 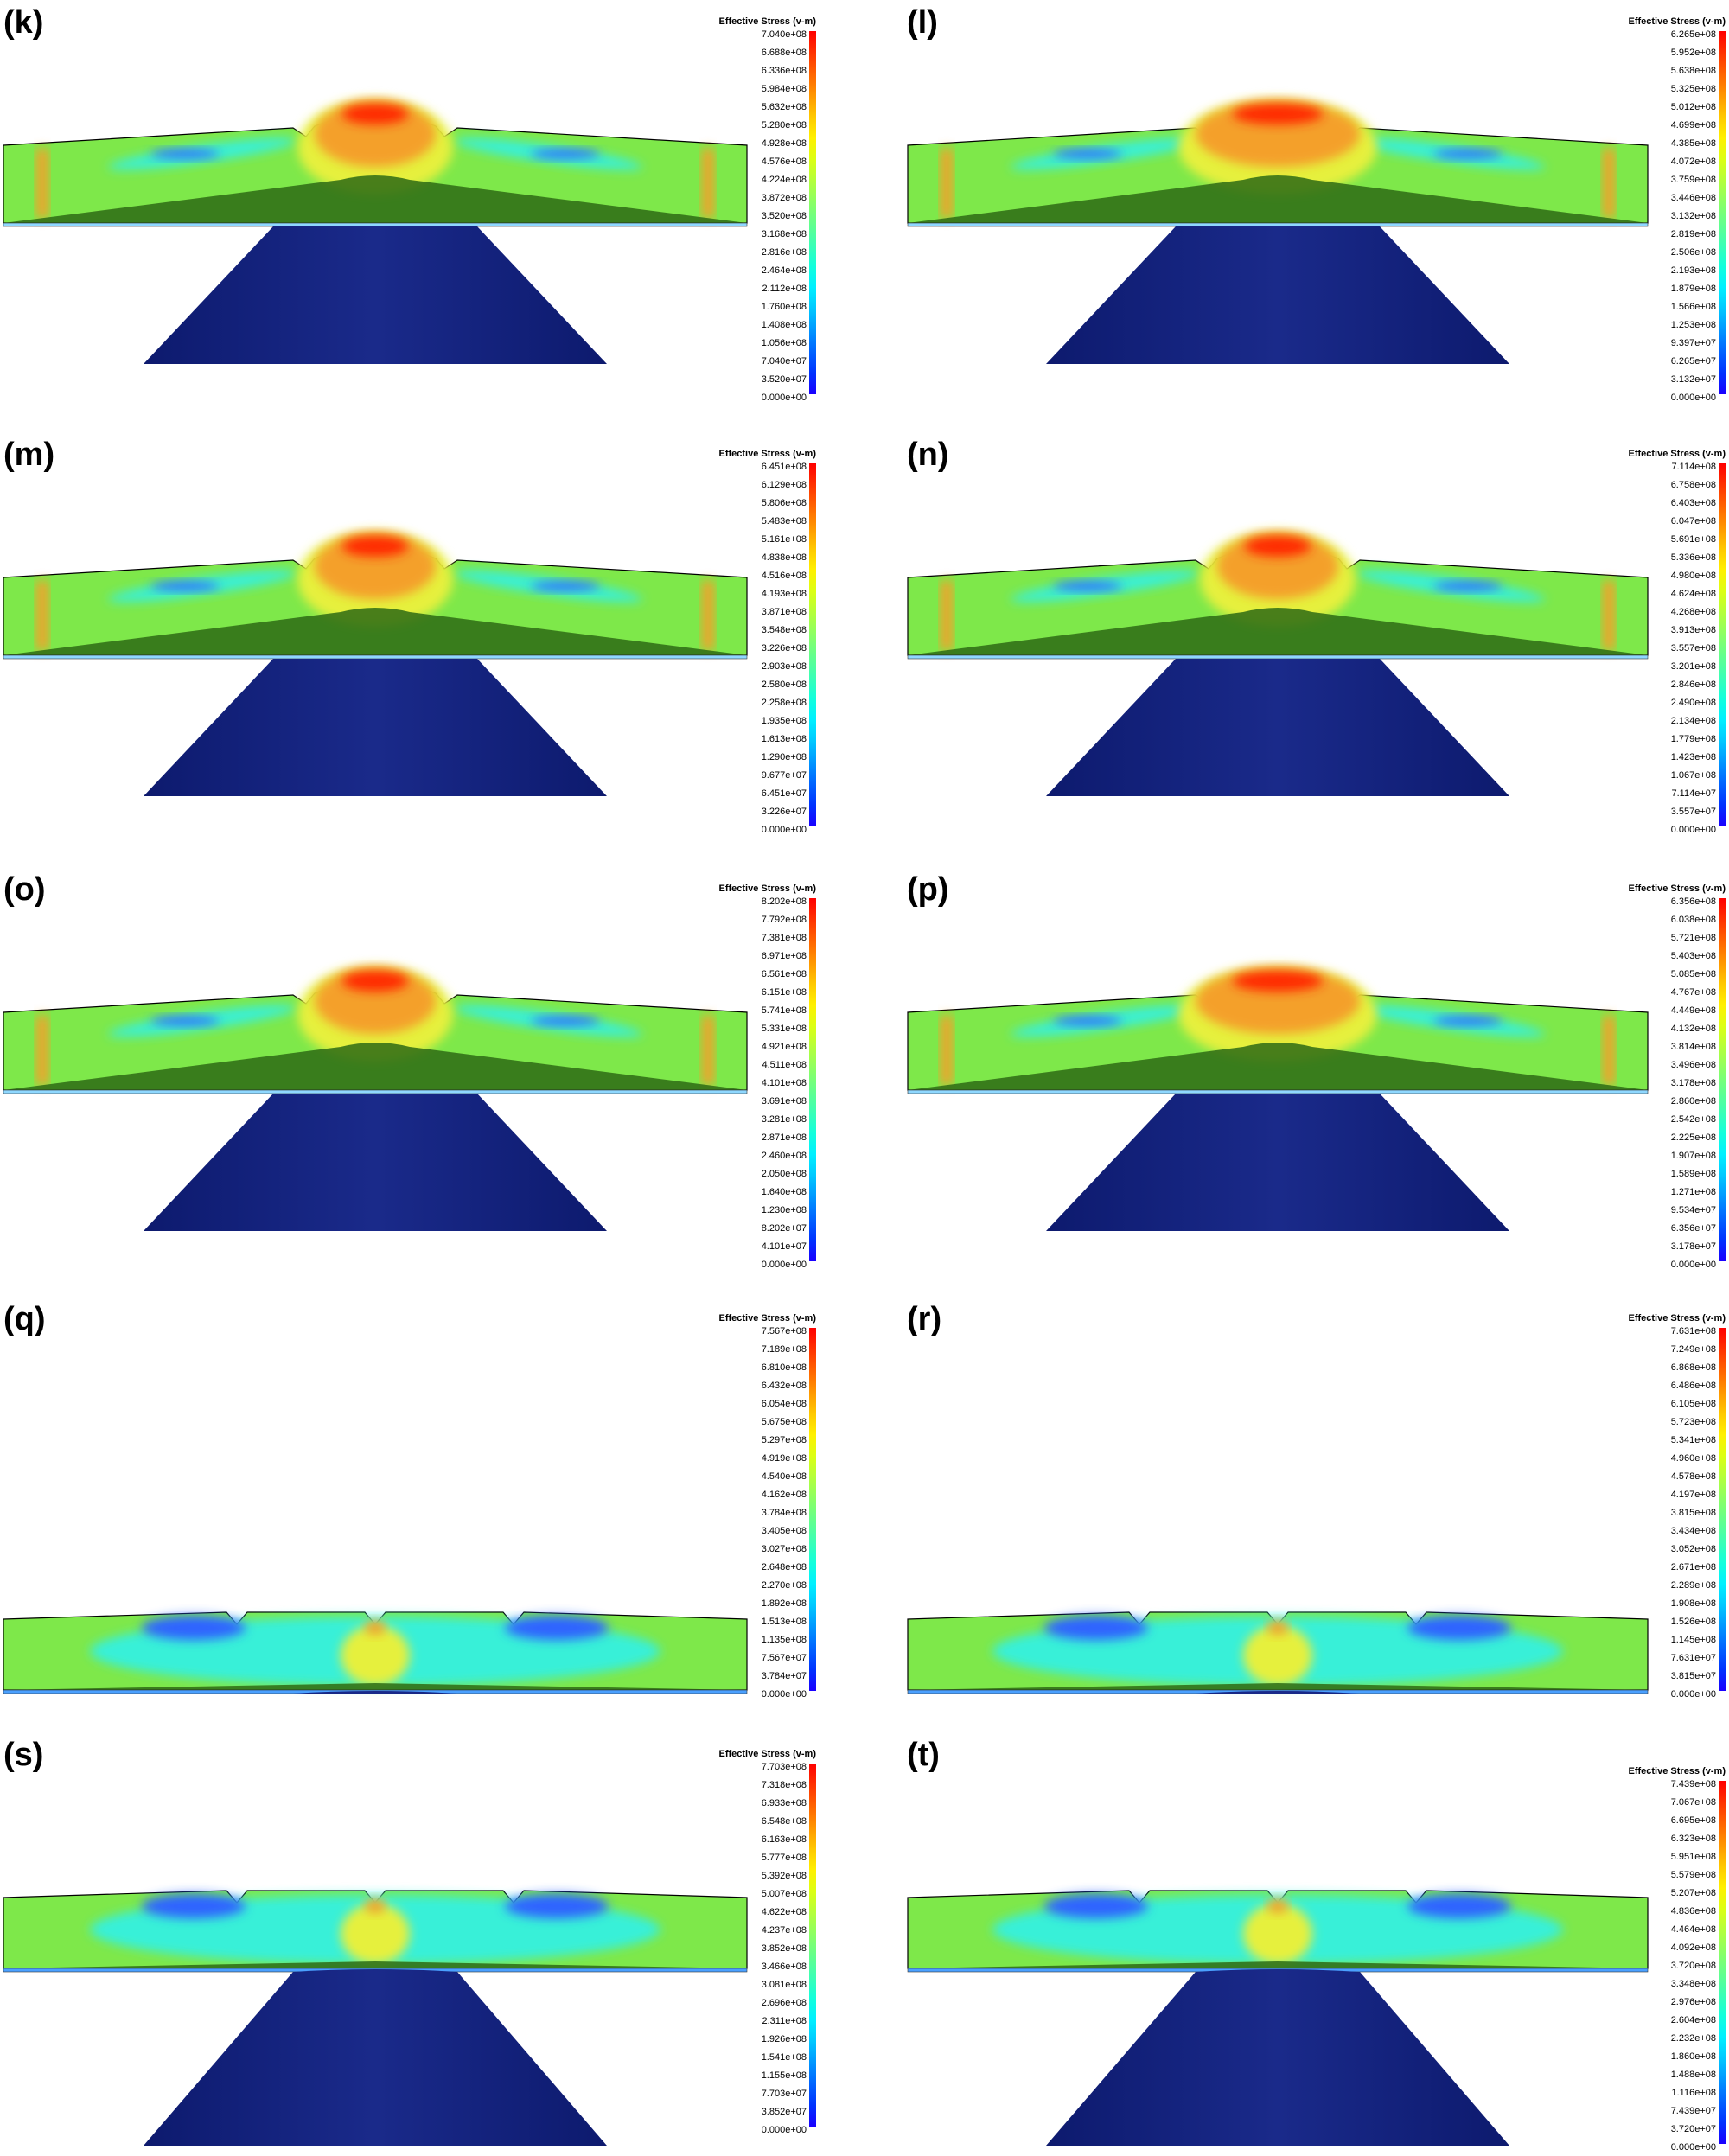 I want to click on panel-label: (o), so click(x=24, y=889).